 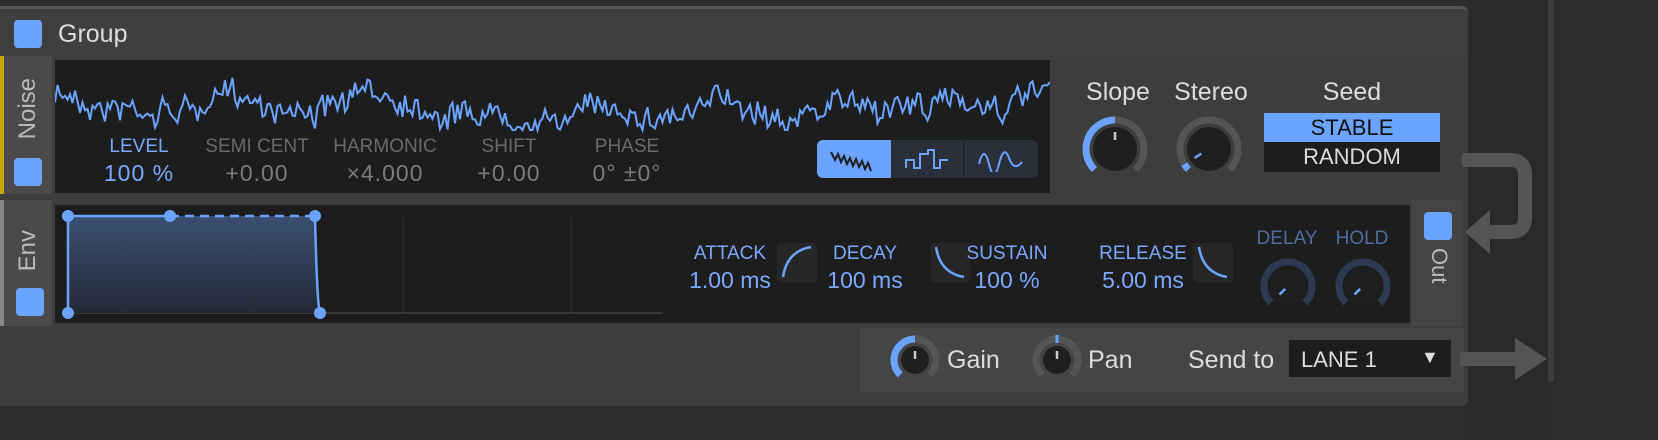 What do you see at coordinates (1162, 360) in the screenshot?
I see `output-bar: Gain Pan Send to LANE 1 ▼` at bounding box center [1162, 360].